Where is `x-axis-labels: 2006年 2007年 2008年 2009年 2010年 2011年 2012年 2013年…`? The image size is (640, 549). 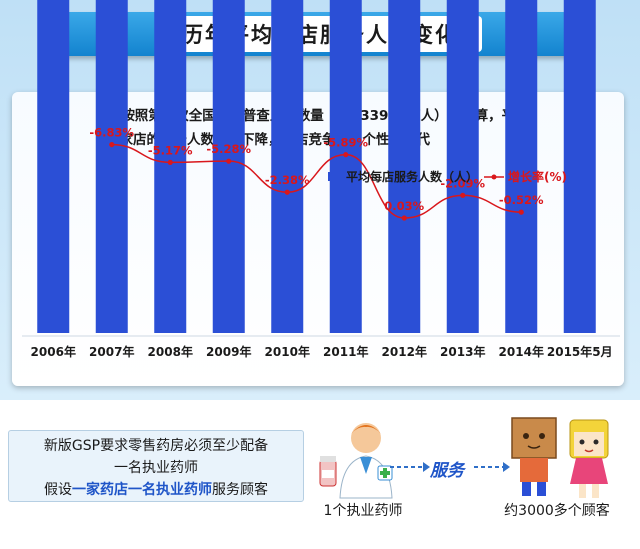 x-axis-labels: 2006年 2007年 2008年 2009年 2010年 2011年 2012年 2013年… is located at coordinates (322, 351).